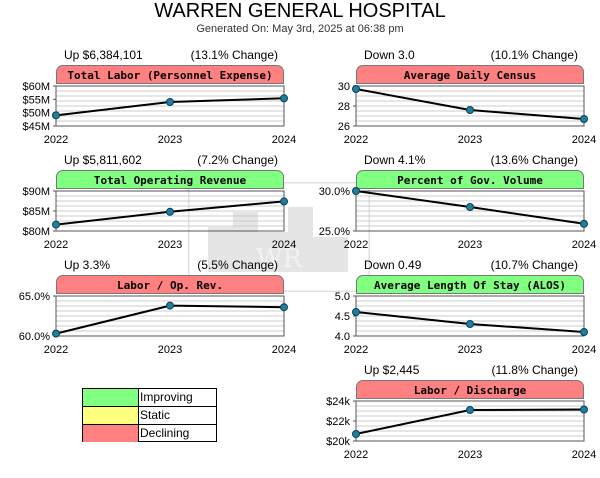  Describe the element at coordinates (165, 433) in the screenshot. I see `legend-label: Declining` at that location.